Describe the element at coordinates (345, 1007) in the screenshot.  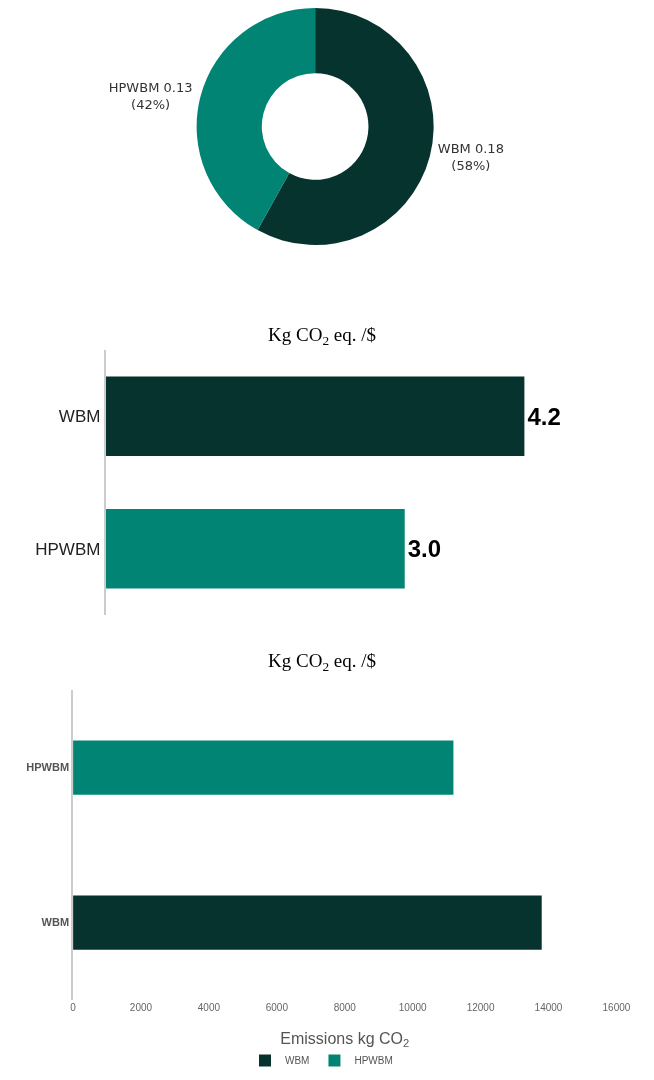
I see `x-tick-label: 8000` at that location.